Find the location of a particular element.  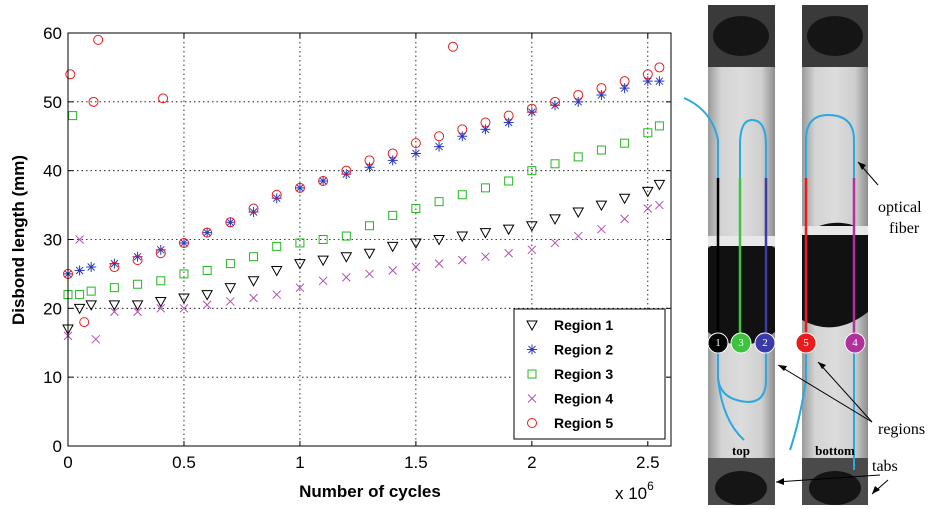

regions-label: regions is located at coordinates (901, 429).